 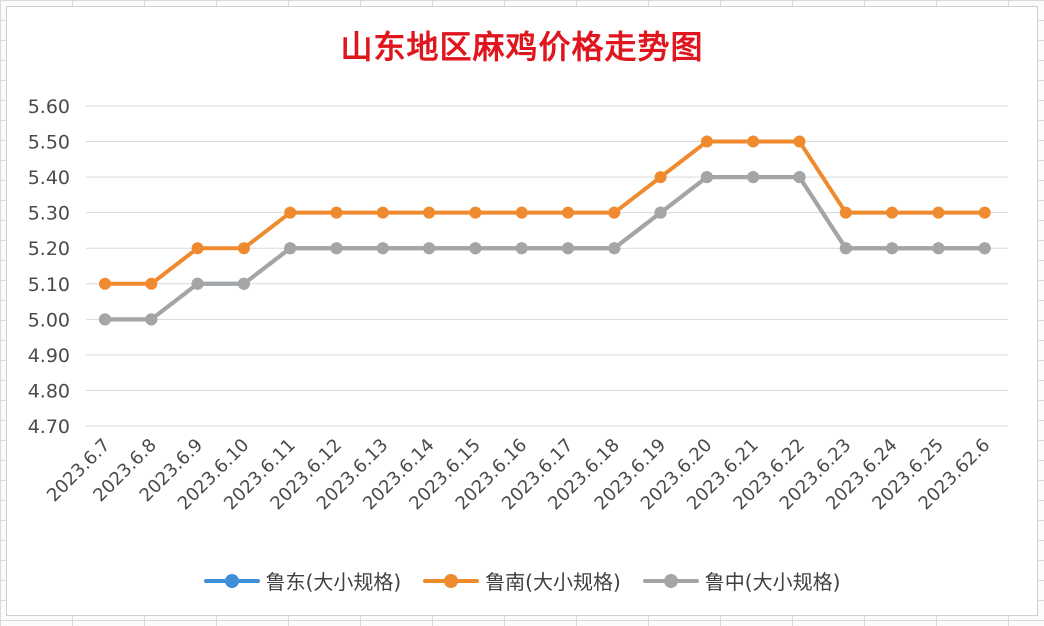 What do you see at coordinates (772, 582) in the screenshot?
I see `legend-label-luzhong: 鲁中(大小规格)` at bounding box center [772, 582].